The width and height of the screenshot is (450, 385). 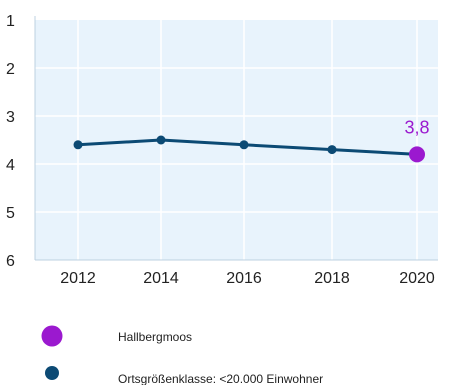 I want to click on series-layer, so click(x=247, y=147).